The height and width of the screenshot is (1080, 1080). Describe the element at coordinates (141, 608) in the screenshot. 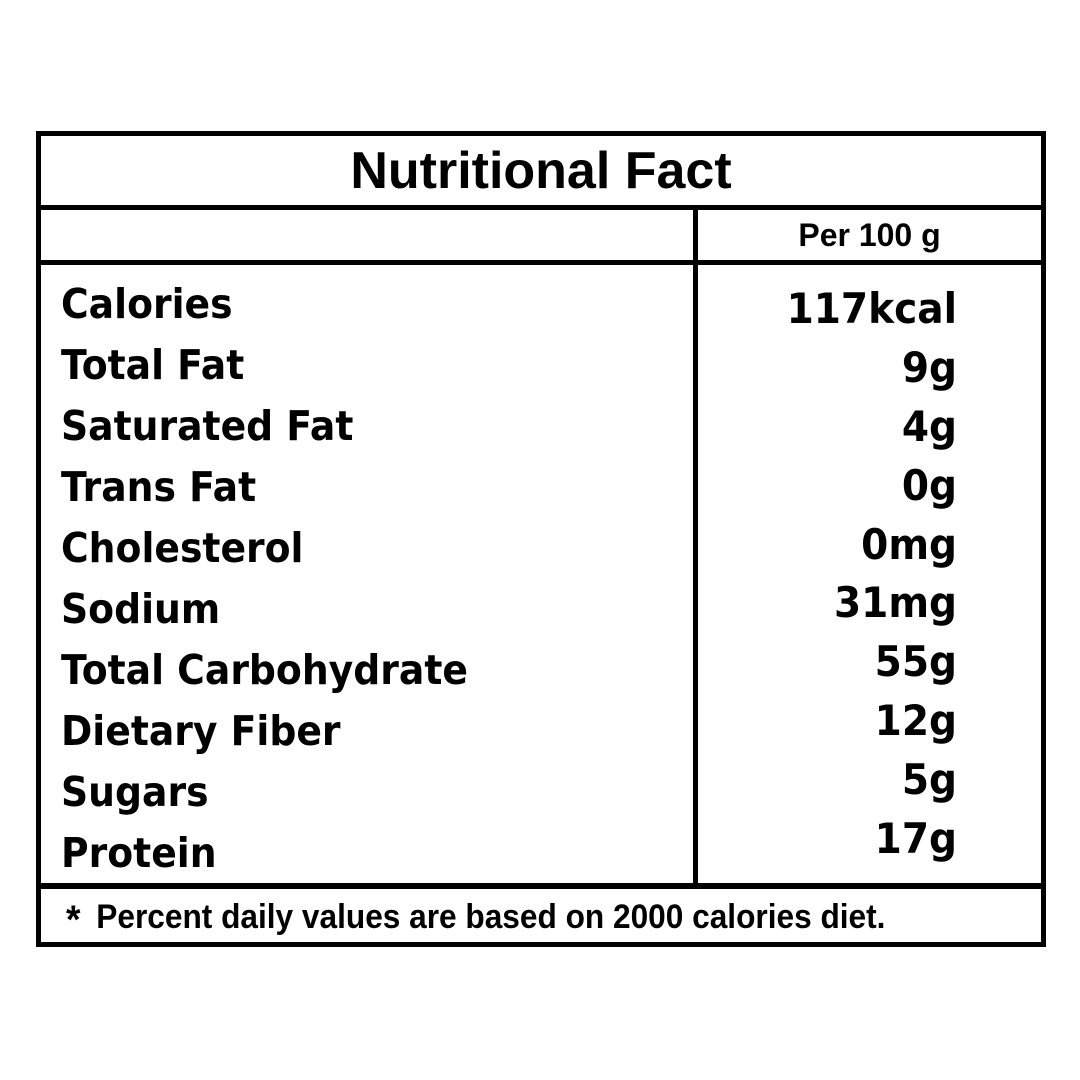

I see `nutrient-label: Sodium` at that location.